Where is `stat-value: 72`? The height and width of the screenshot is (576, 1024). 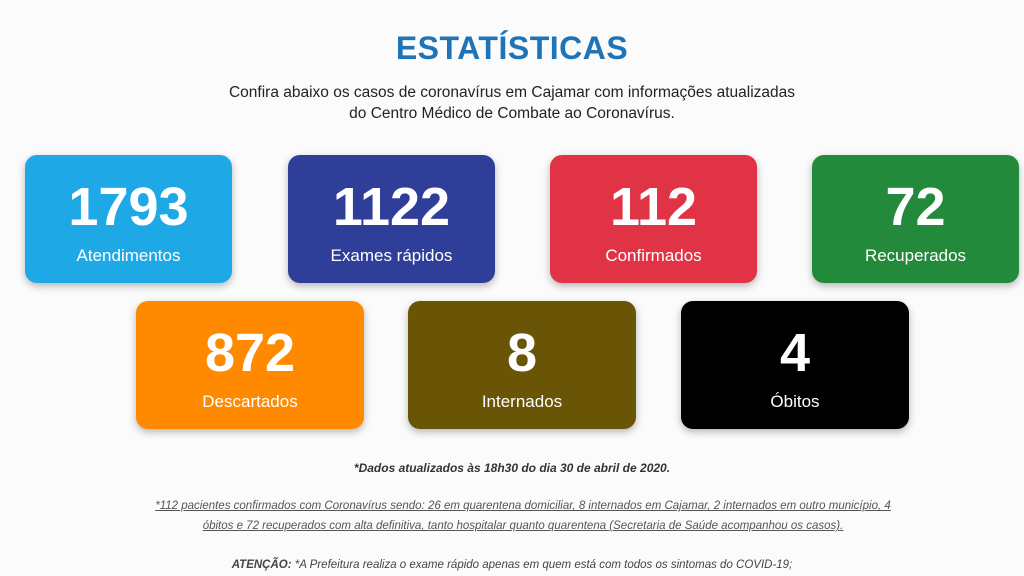
stat-value: 72 is located at coordinates (915, 207).